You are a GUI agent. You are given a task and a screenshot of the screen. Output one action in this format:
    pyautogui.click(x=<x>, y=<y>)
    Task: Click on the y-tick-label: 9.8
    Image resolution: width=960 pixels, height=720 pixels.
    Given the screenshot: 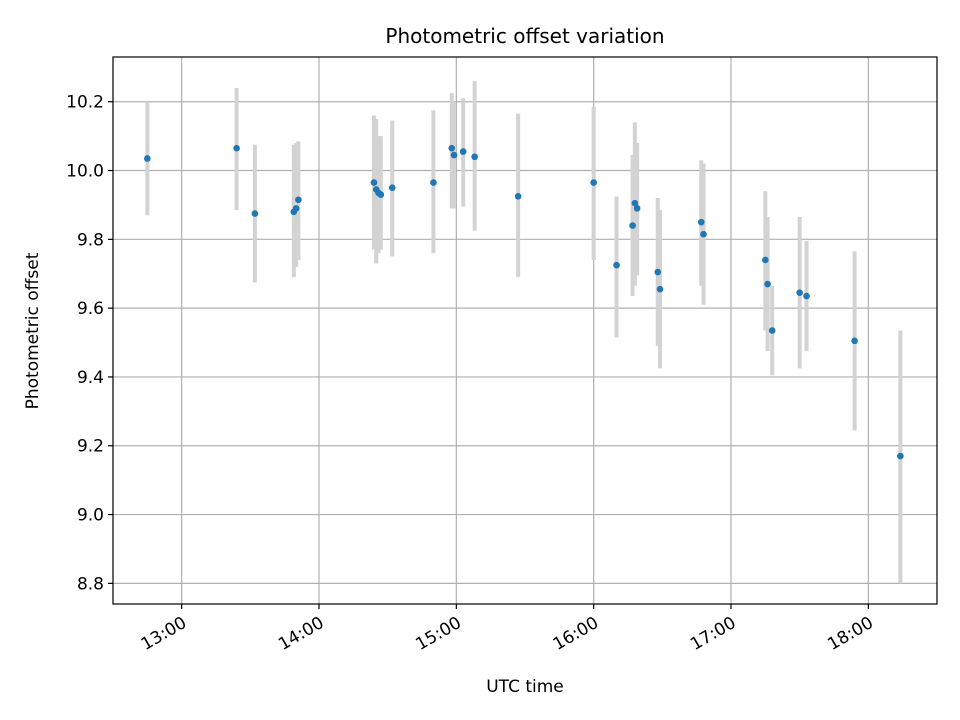 What is the action you would take?
    pyautogui.click(x=90, y=240)
    